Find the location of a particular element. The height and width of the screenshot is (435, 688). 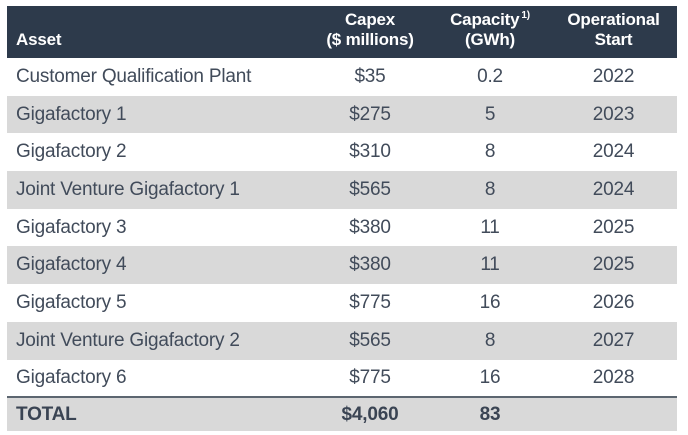

cell-capex: $310 is located at coordinates (370, 152).